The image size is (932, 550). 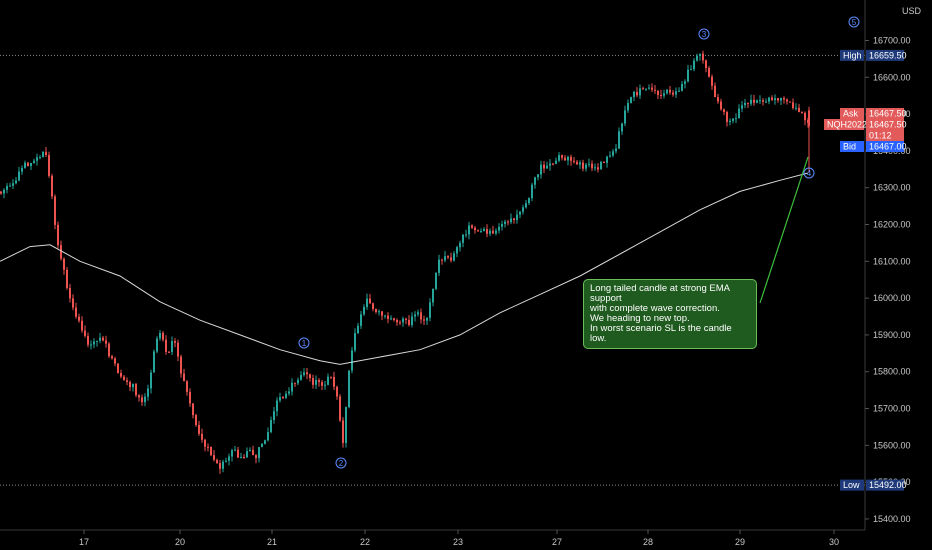 What do you see at coordinates (892, 409) in the screenshot?
I see `price-tick-label: 15700.00` at bounding box center [892, 409].